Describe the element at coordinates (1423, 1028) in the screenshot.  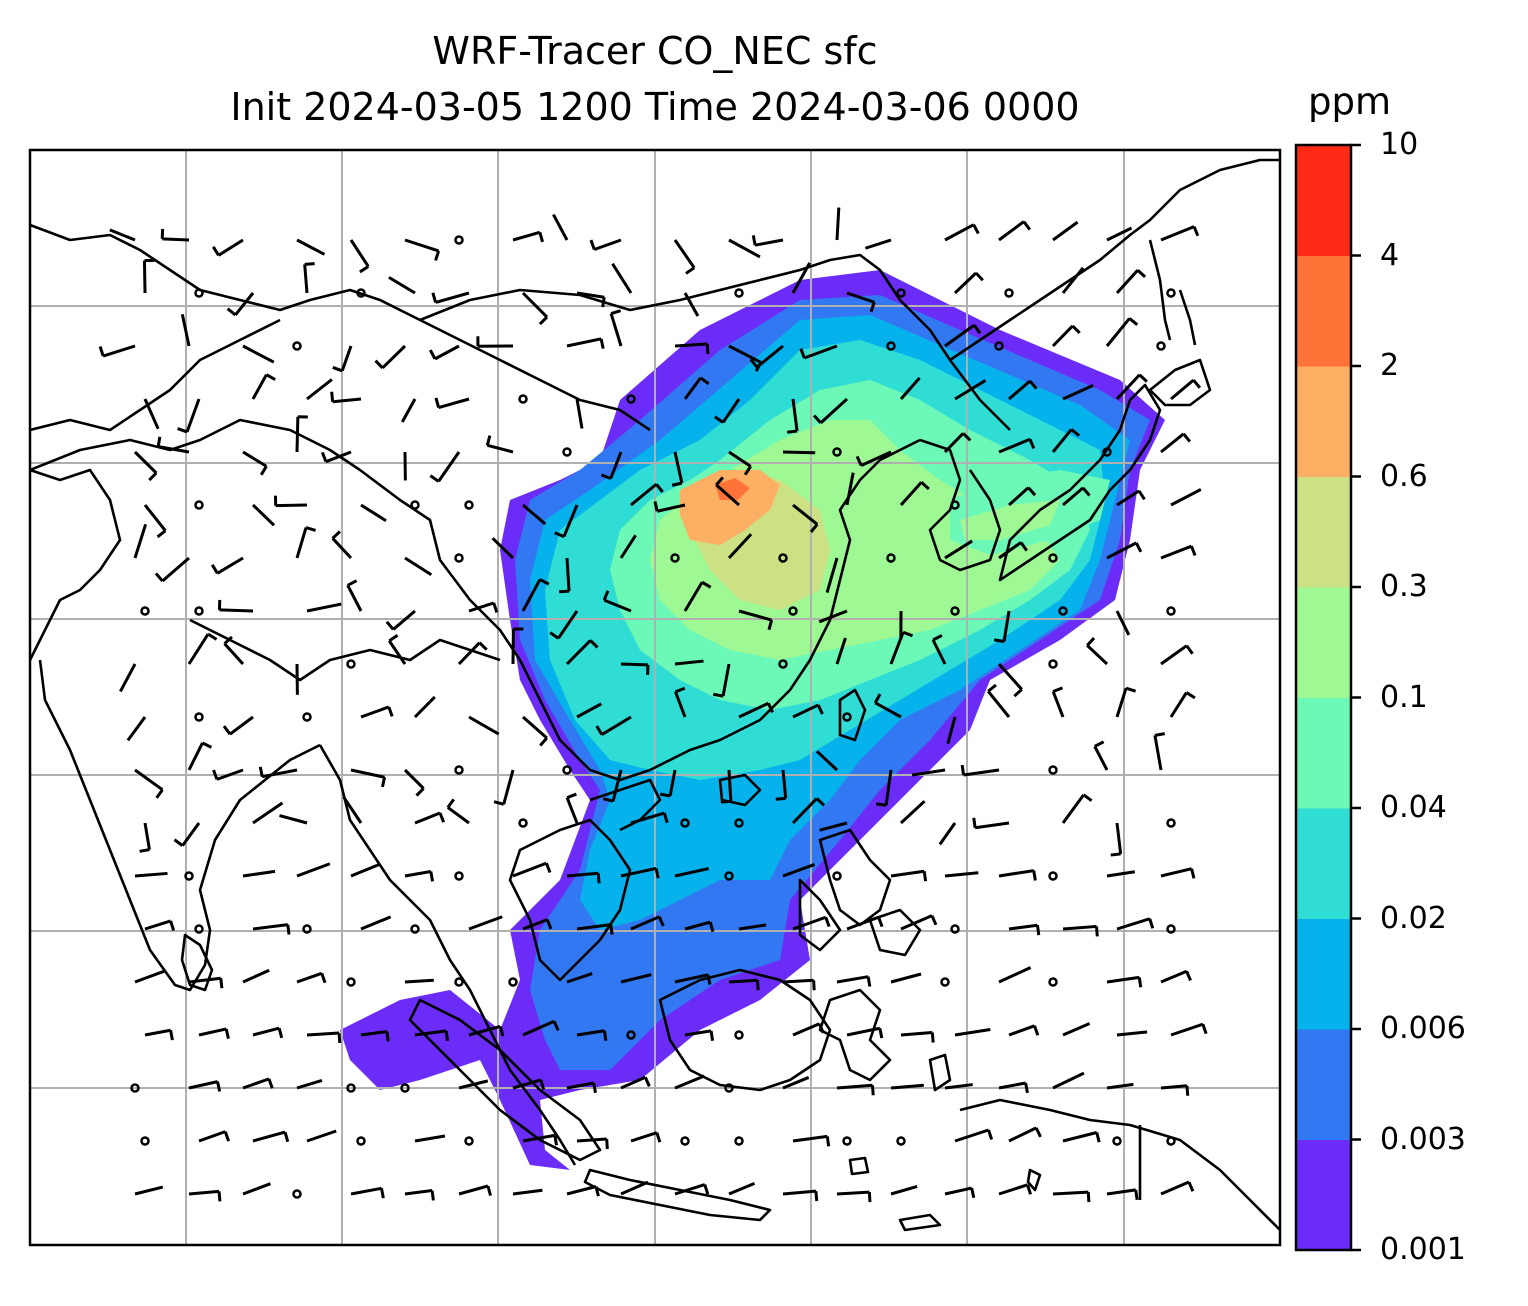
I see `colorbar-tick-label: 0.006` at that location.